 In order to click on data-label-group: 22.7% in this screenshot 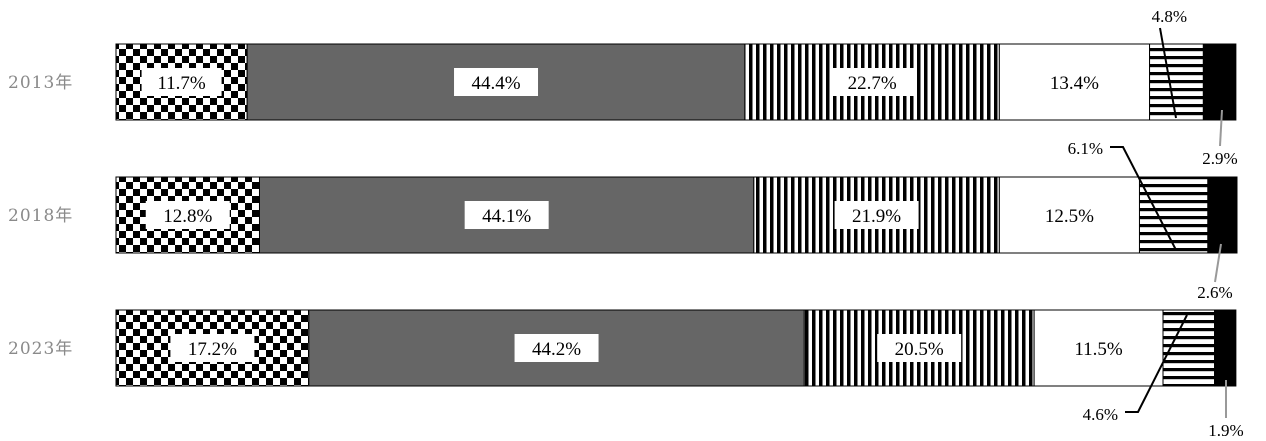, I will do `click(872, 82)`.